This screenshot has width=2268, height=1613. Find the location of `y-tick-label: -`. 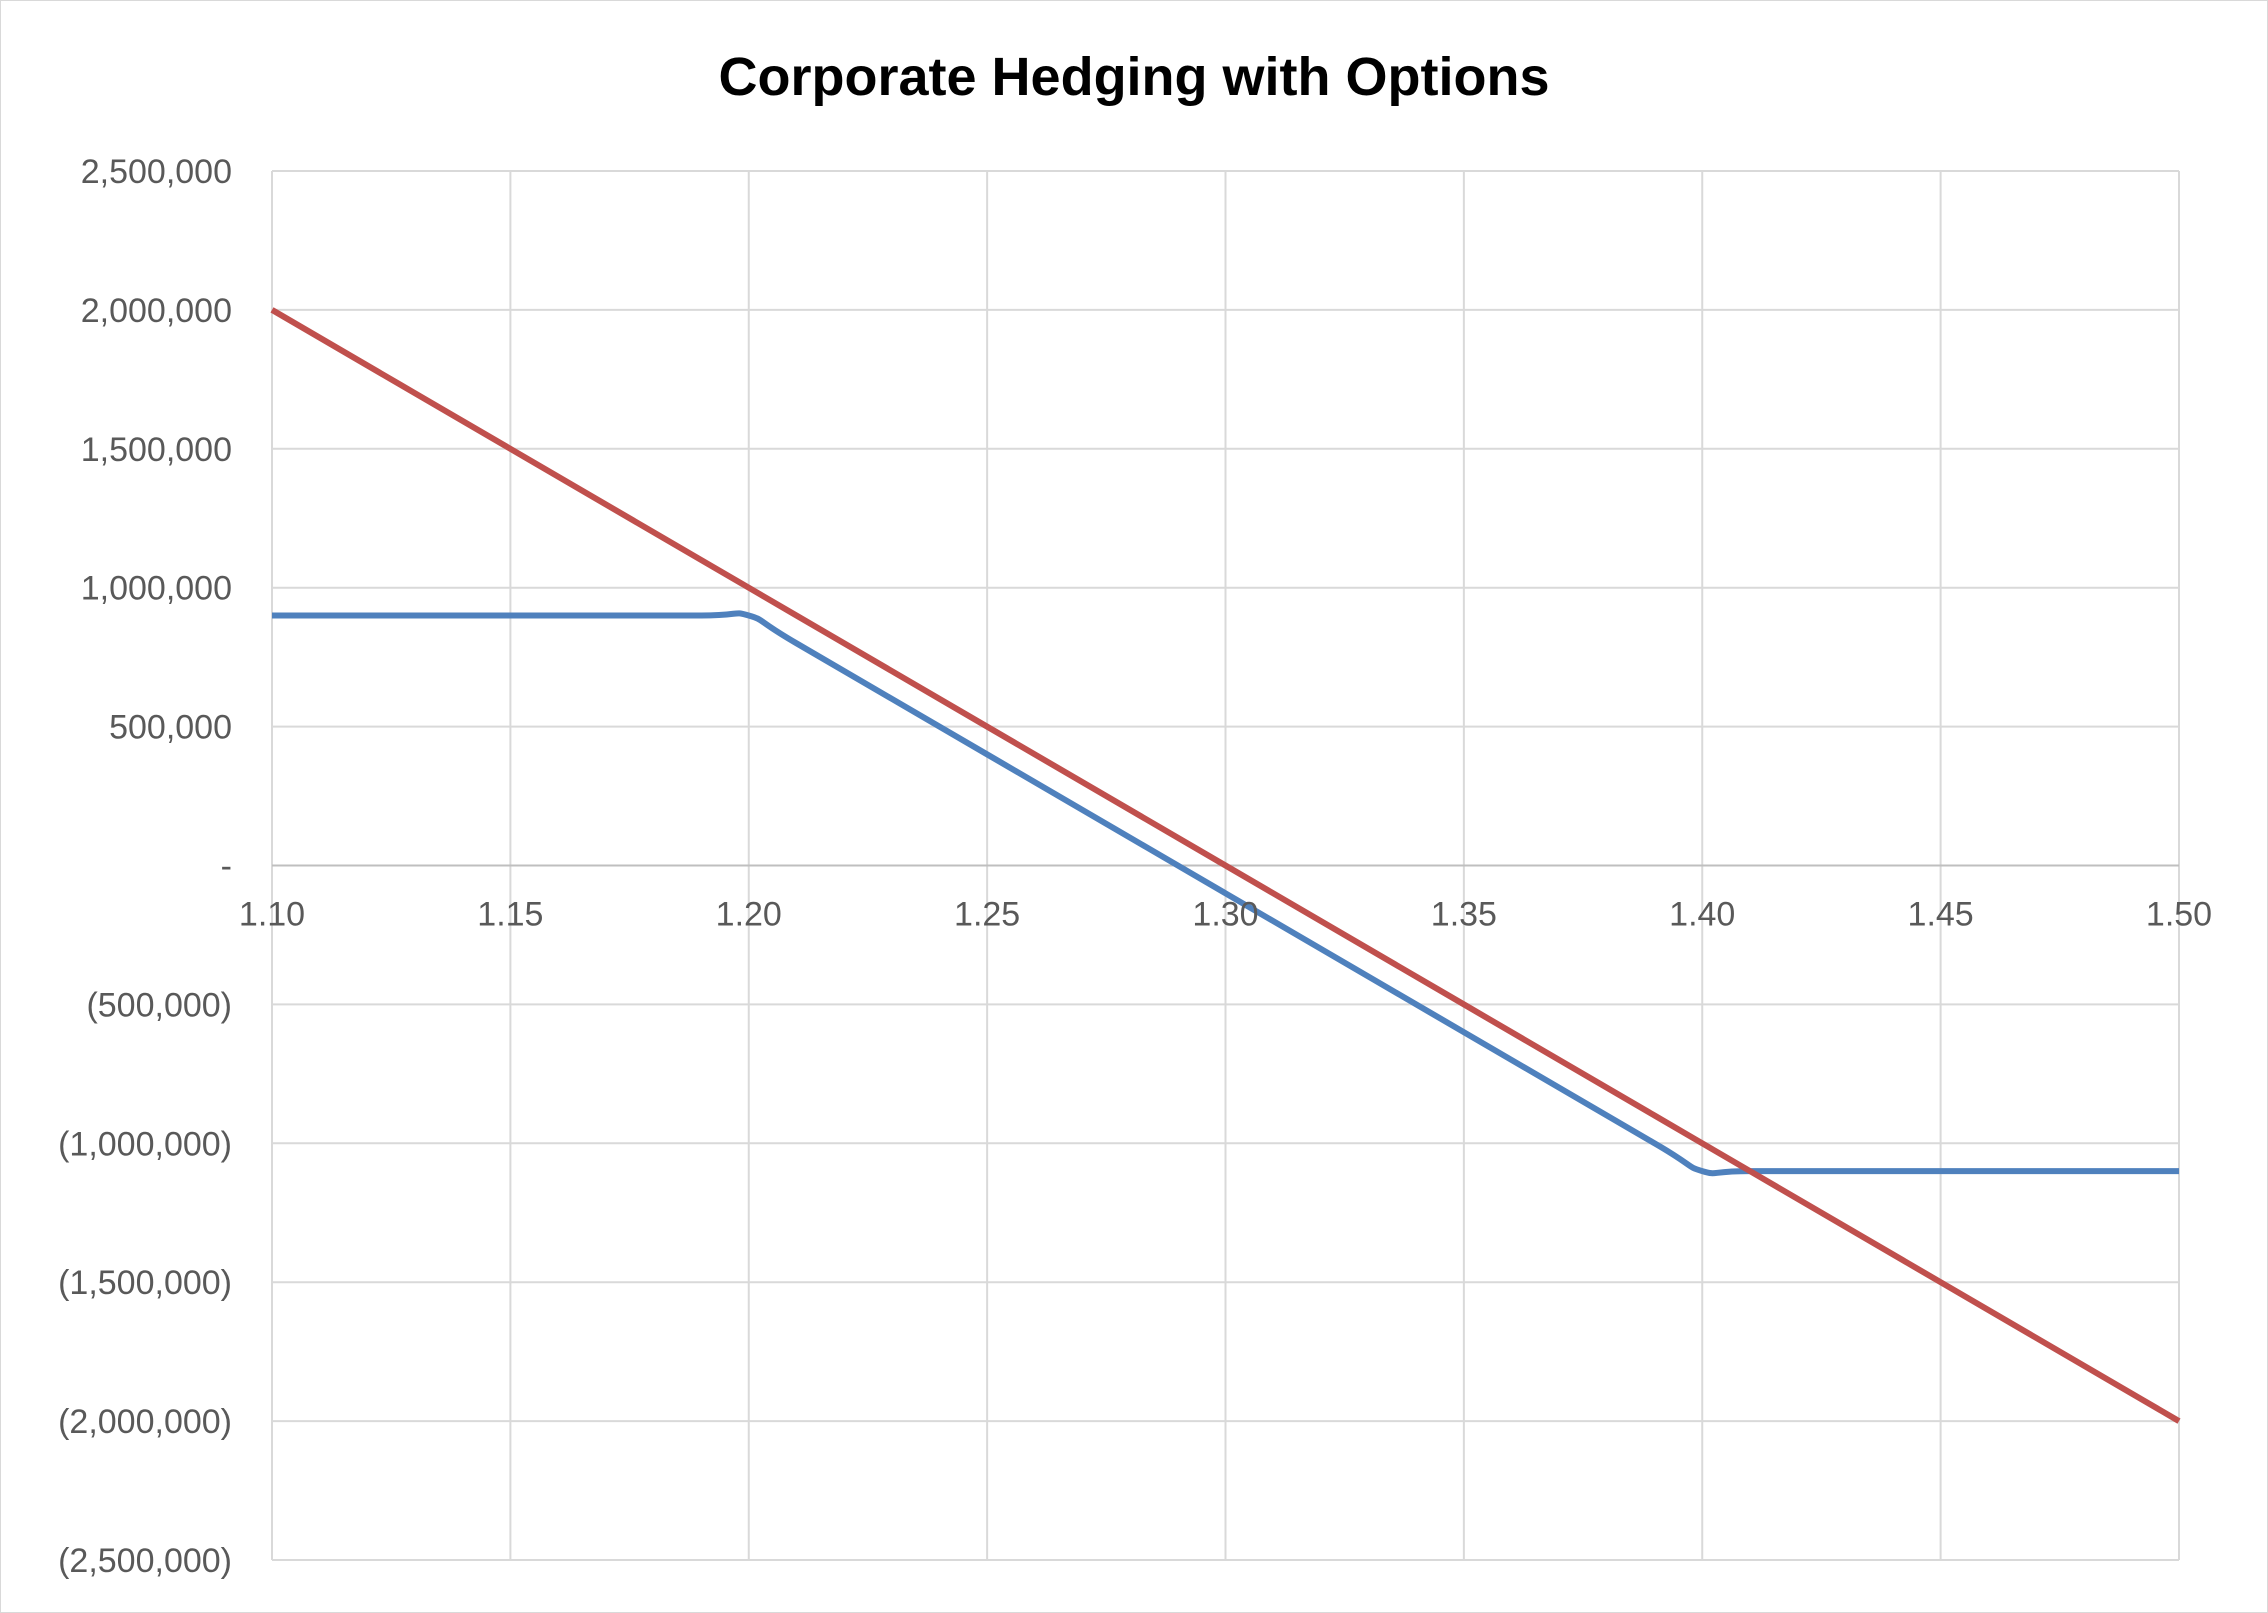

y-tick-label: - is located at coordinates (226, 867).